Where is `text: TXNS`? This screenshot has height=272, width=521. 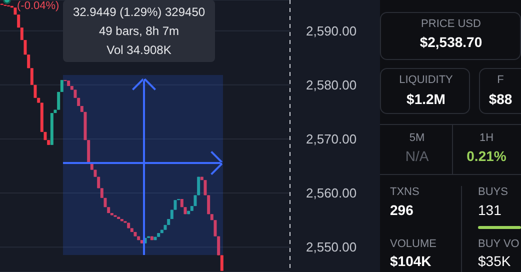 text: TXNS is located at coordinates (405, 192).